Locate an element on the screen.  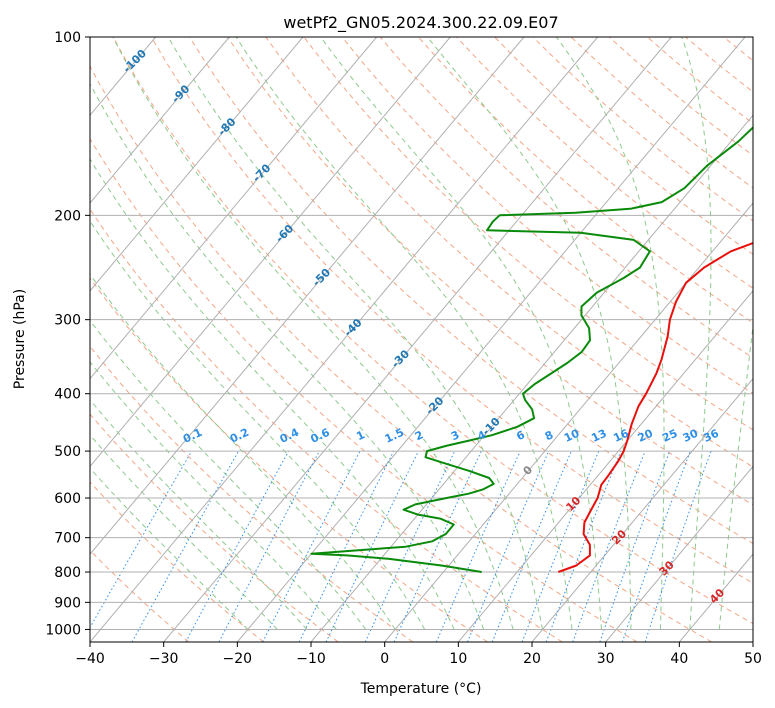
x-tick-label: −10 is located at coordinates (311, 659).